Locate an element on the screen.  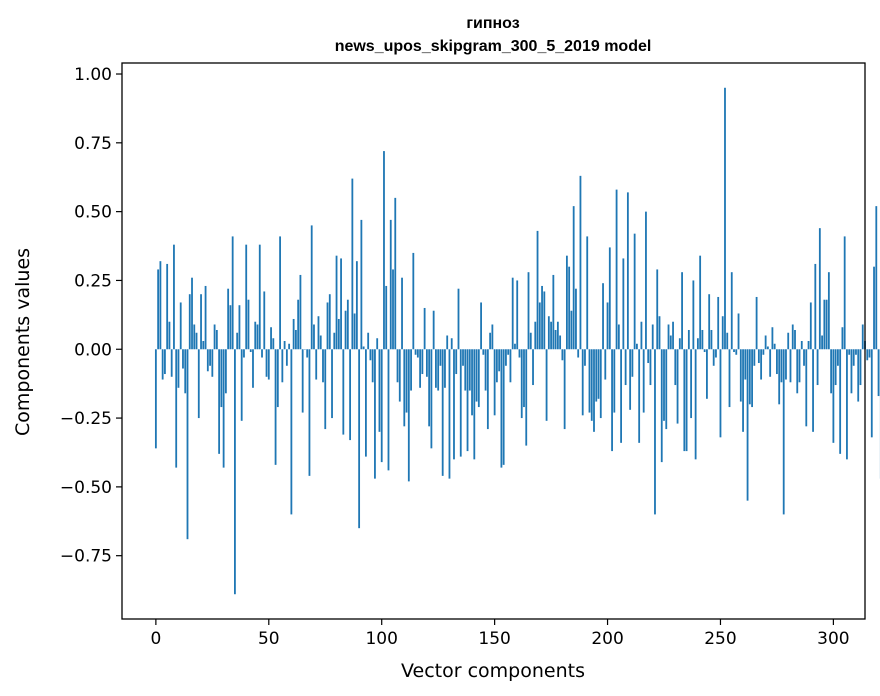
y-tick-label: −0.50 is located at coordinates (86, 488).